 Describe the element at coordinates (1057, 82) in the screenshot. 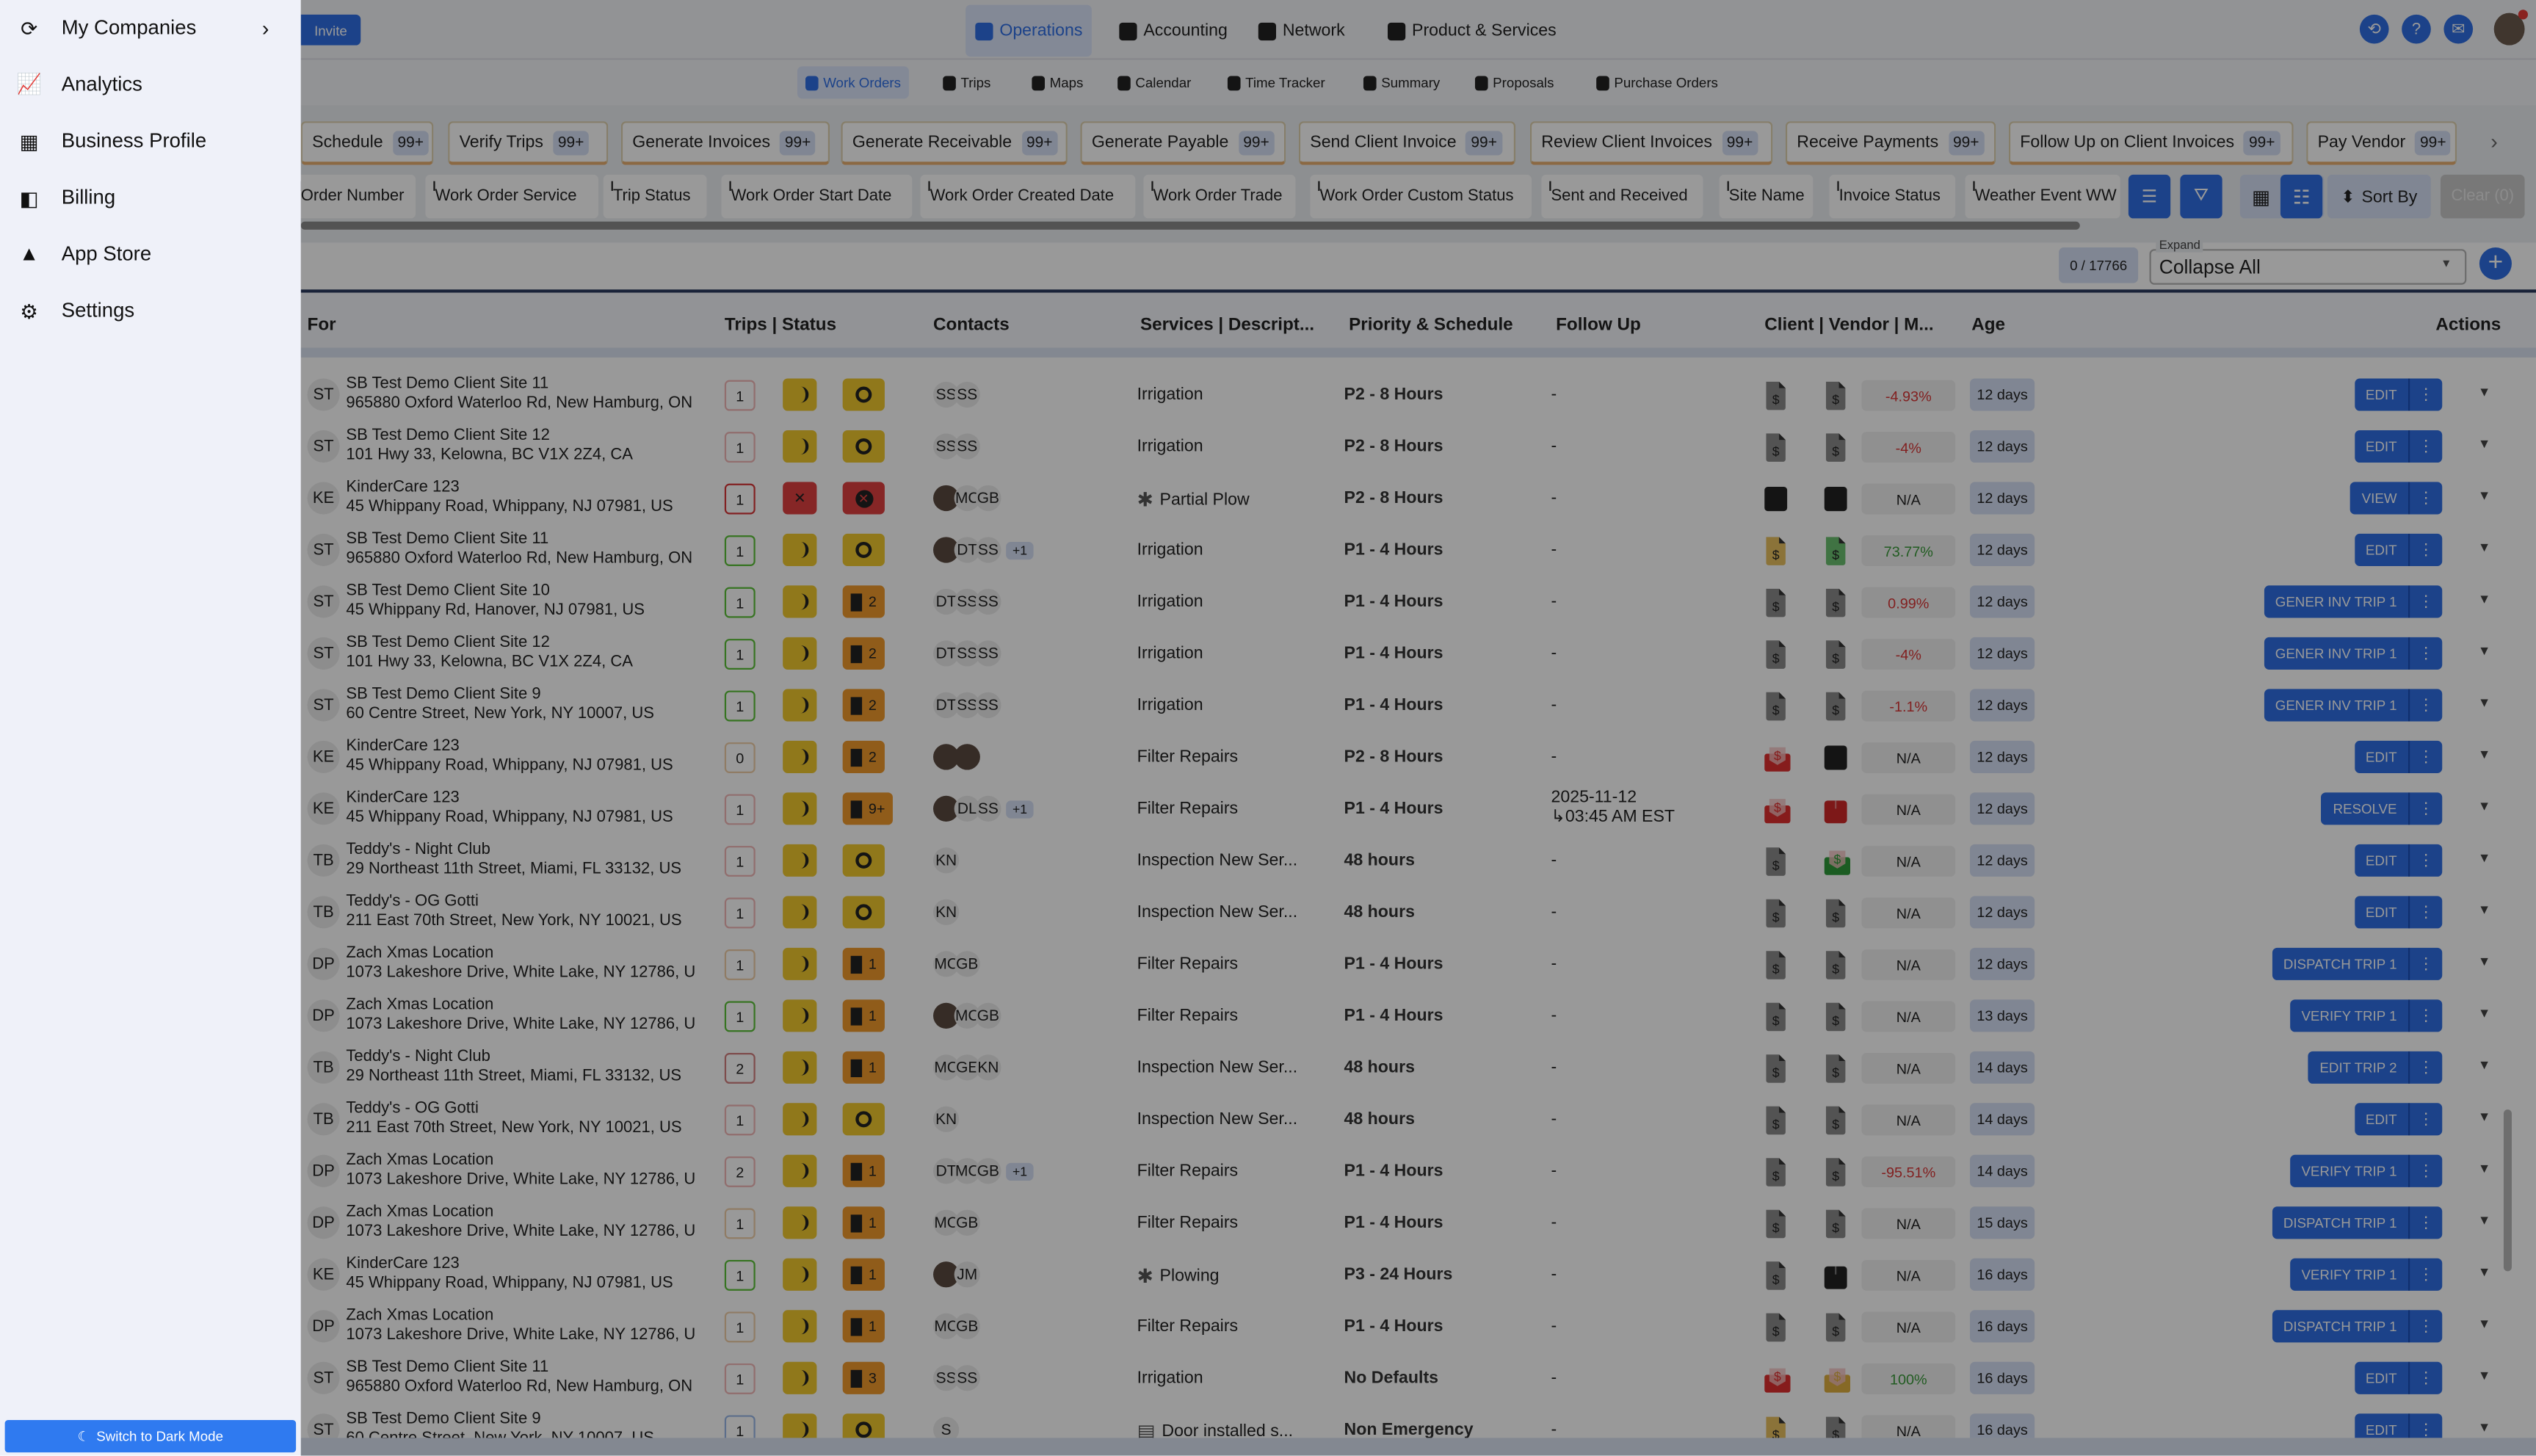

I see `subtab-maps: Maps` at that location.